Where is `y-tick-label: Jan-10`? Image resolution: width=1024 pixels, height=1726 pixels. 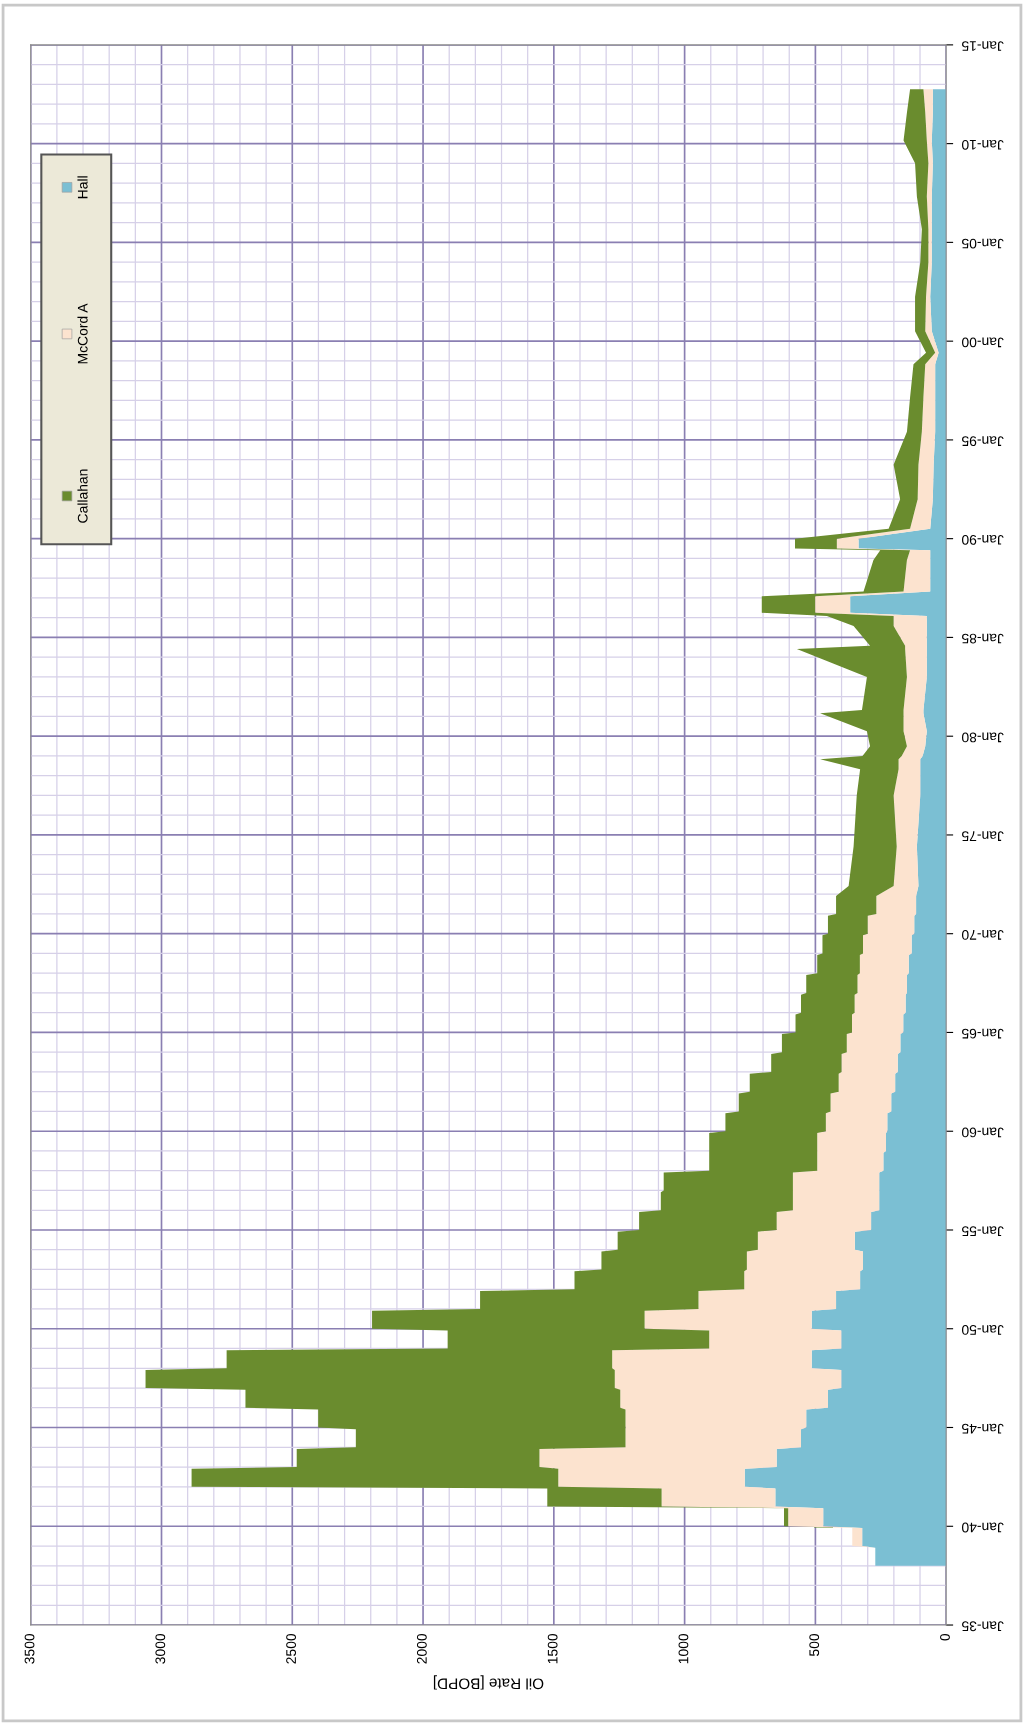
y-tick-label: Jan-10 is located at coordinates (982, 144).